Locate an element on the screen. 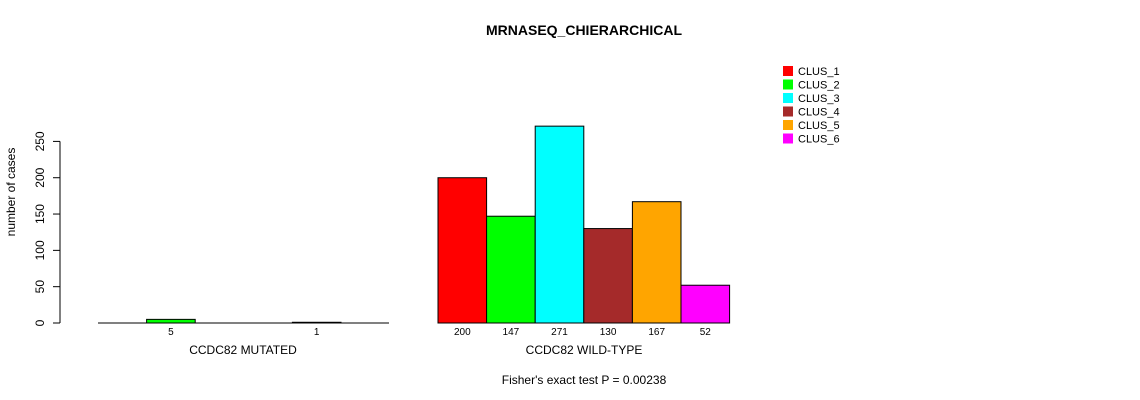 The image size is (1140, 400). bar-value-label-ccdc82-wild-type-clus_2: 147 is located at coordinates (511, 332).